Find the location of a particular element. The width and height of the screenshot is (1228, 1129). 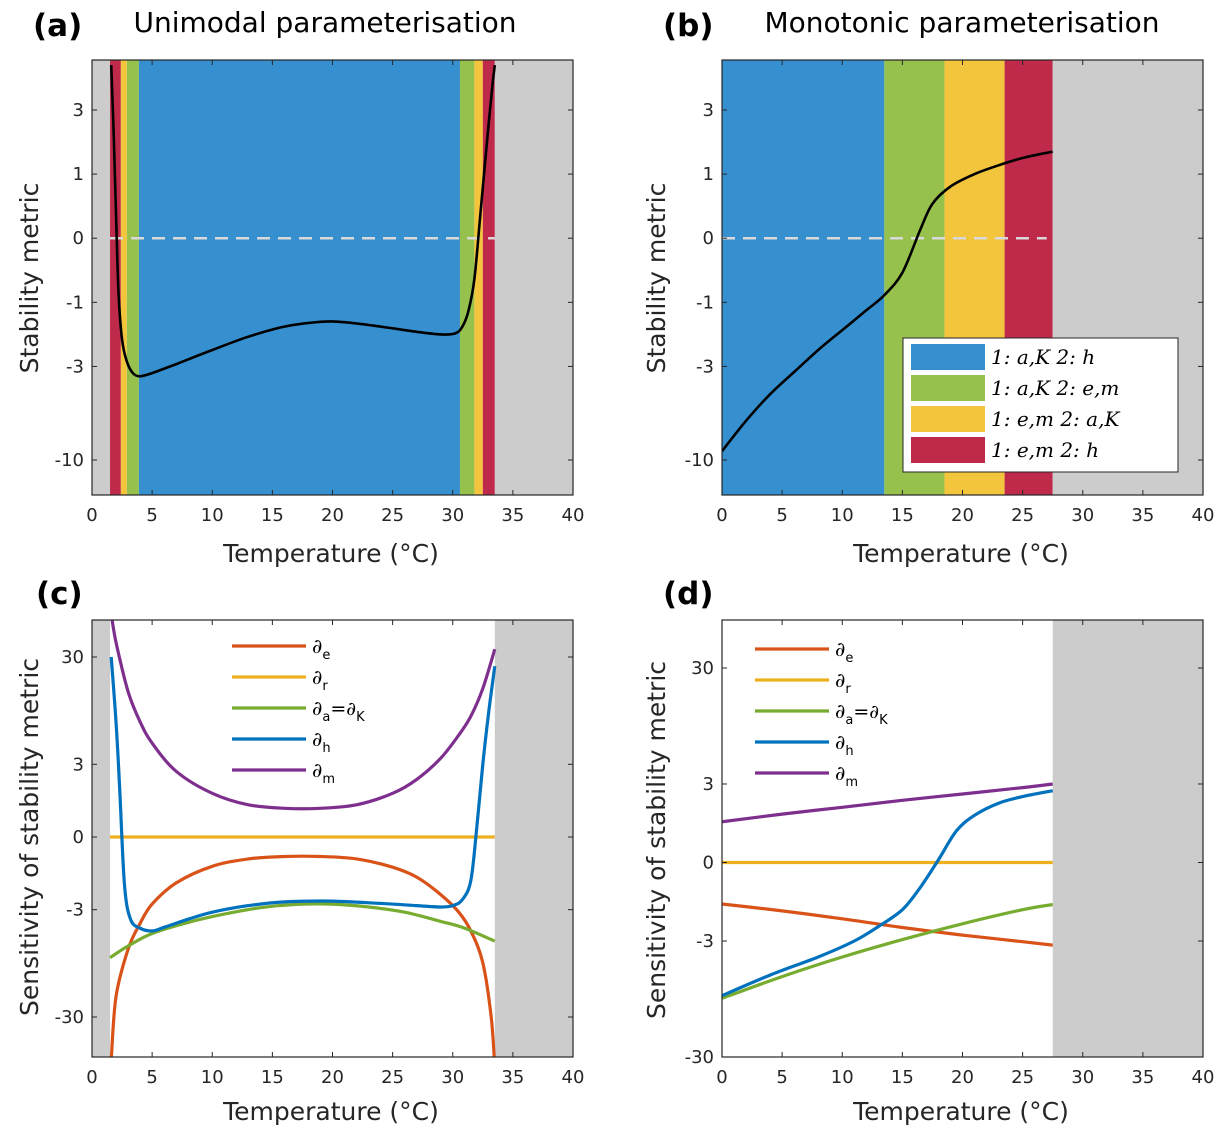

panel-label-d: (d) is located at coordinates (688, 594).